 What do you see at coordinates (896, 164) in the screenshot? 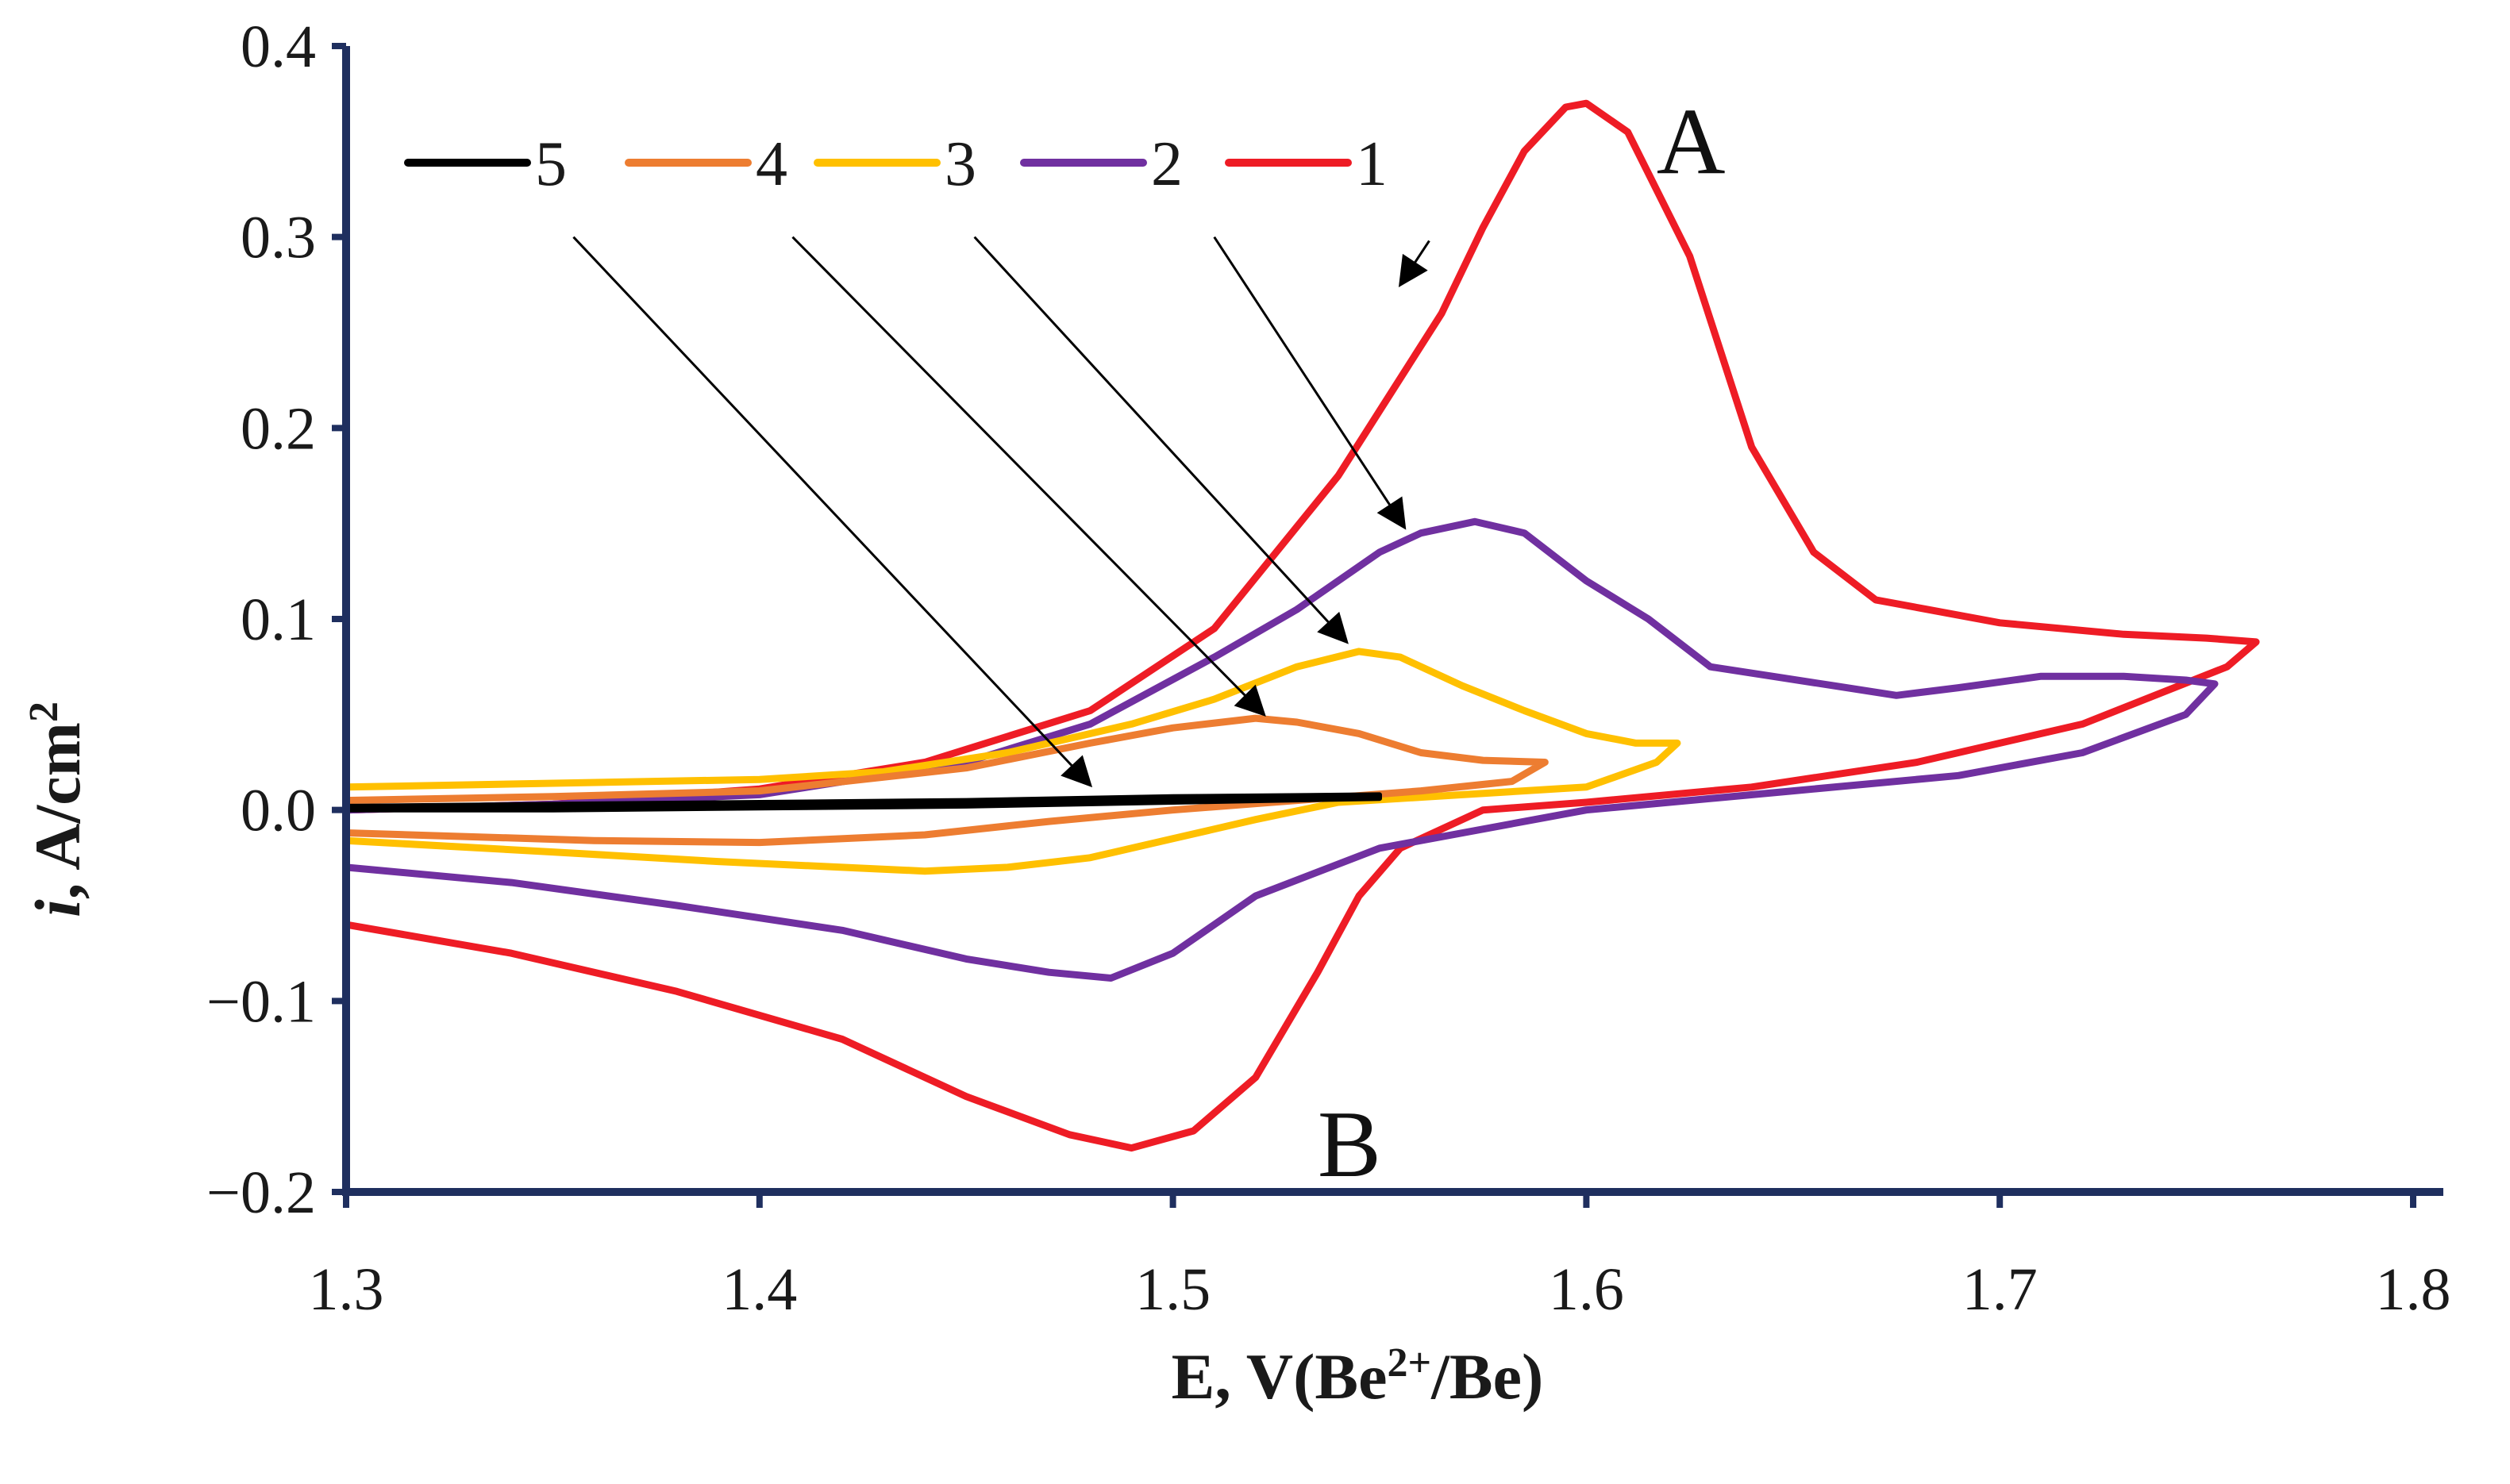
I see `legend: 5 4 3 2 1` at bounding box center [896, 164].